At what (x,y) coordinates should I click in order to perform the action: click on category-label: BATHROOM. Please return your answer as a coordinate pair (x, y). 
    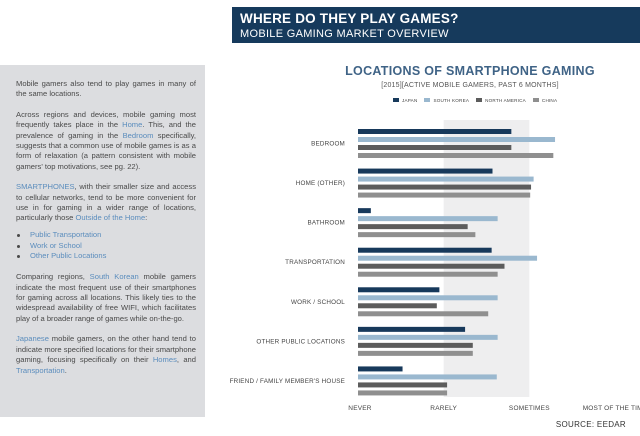
    Looking at the image, I should click on (326, 223).